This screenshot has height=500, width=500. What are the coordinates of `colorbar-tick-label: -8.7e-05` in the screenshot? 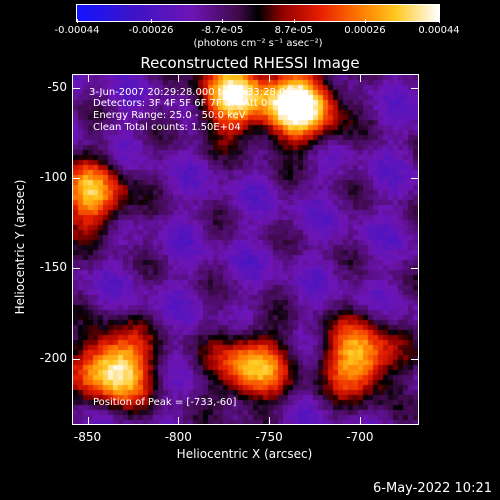 It's located at (222, 30).